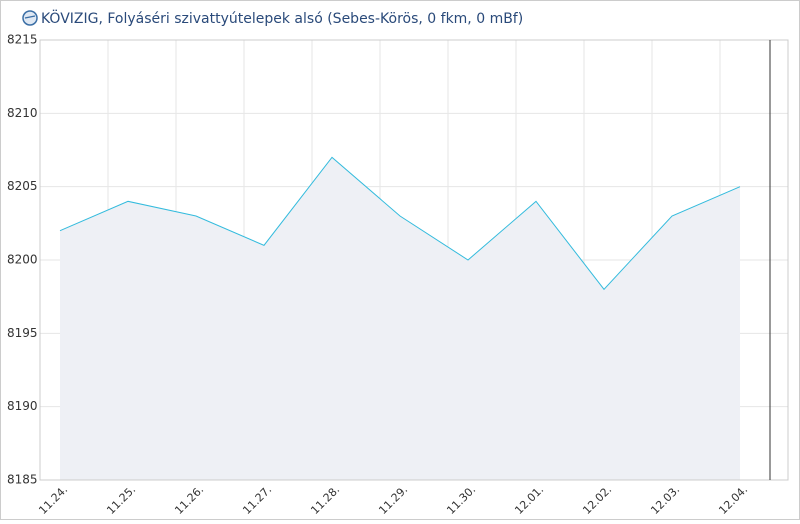 Image resolution: width=800 pixels, height=524 pixels. What do you see at coordinates (22, 113) in the screenshot?
I see `y-tick-label: 8210` at bounding box center [22, 113].